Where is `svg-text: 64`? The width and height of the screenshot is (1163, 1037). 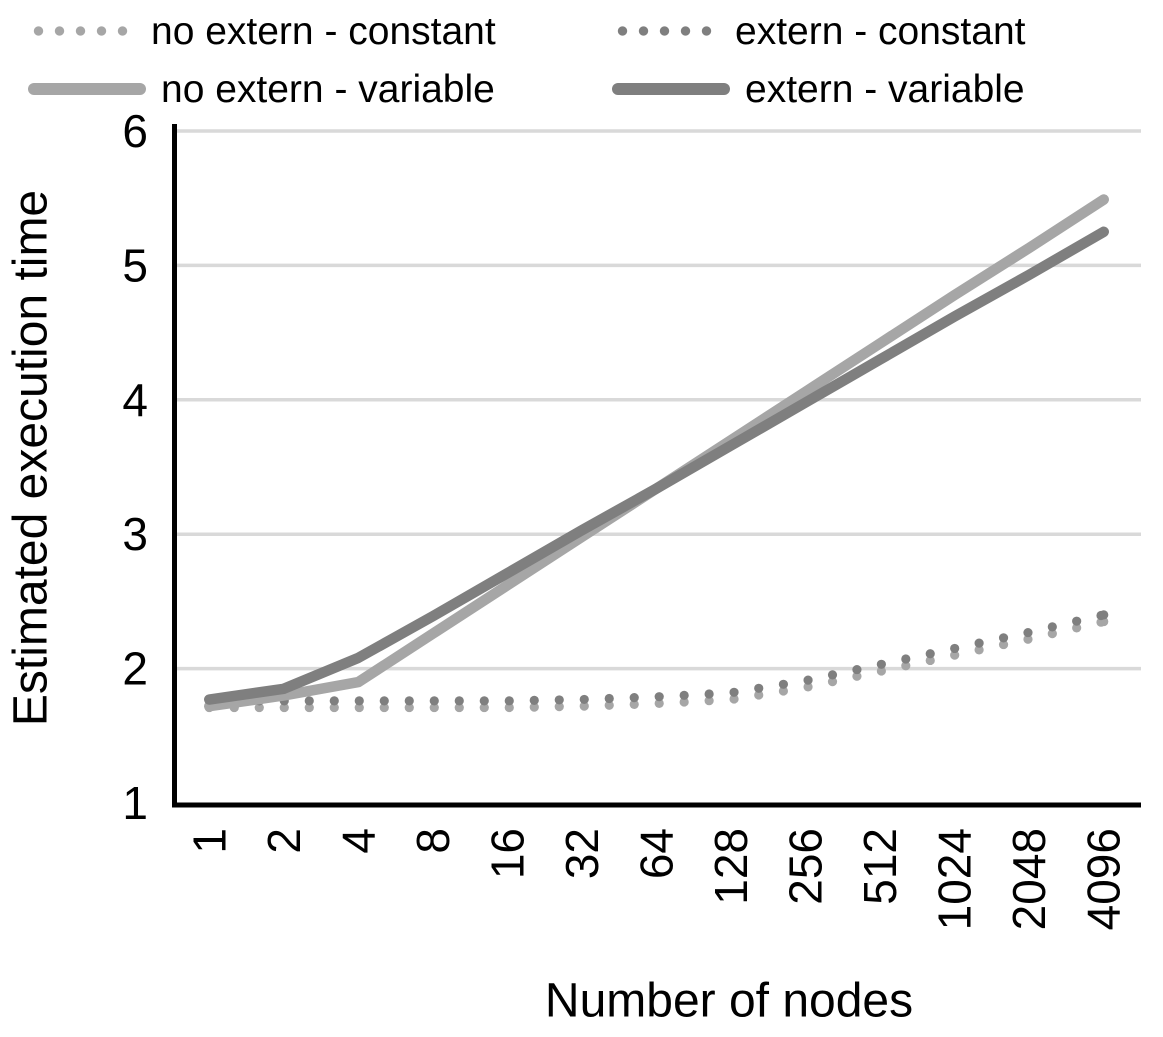 svg-text: 64 is located at coordinates (657, 853).